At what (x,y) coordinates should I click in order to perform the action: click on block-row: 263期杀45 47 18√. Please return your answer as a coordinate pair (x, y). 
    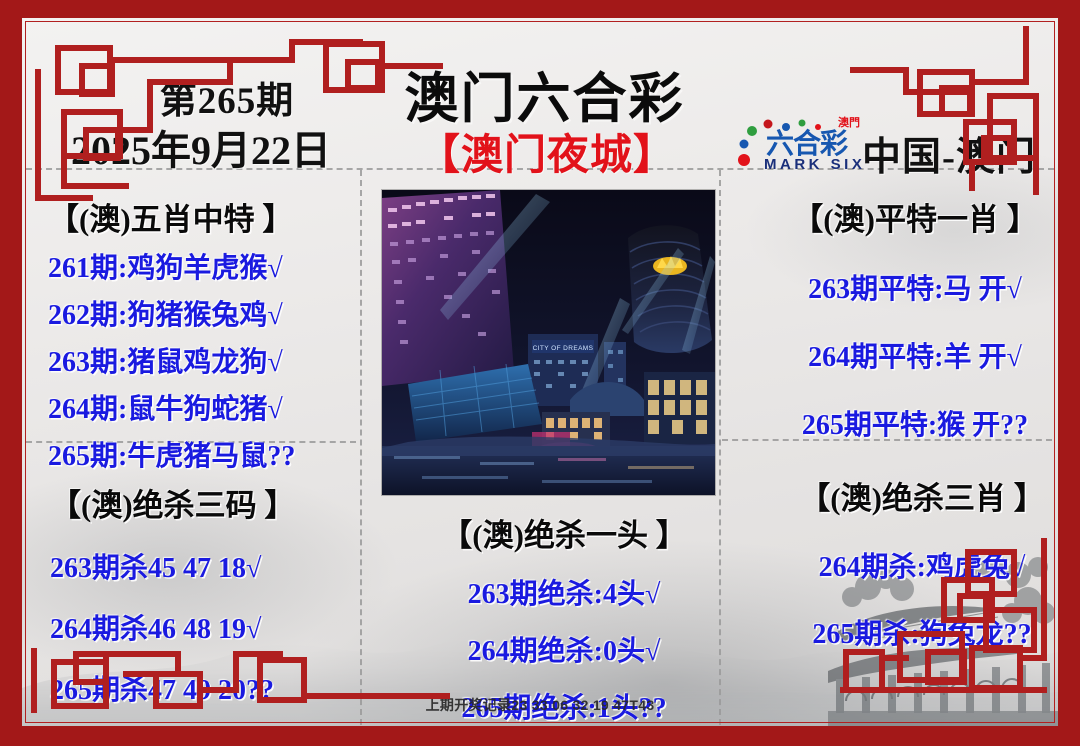
    Looking at the image, I should click on (156, 568).